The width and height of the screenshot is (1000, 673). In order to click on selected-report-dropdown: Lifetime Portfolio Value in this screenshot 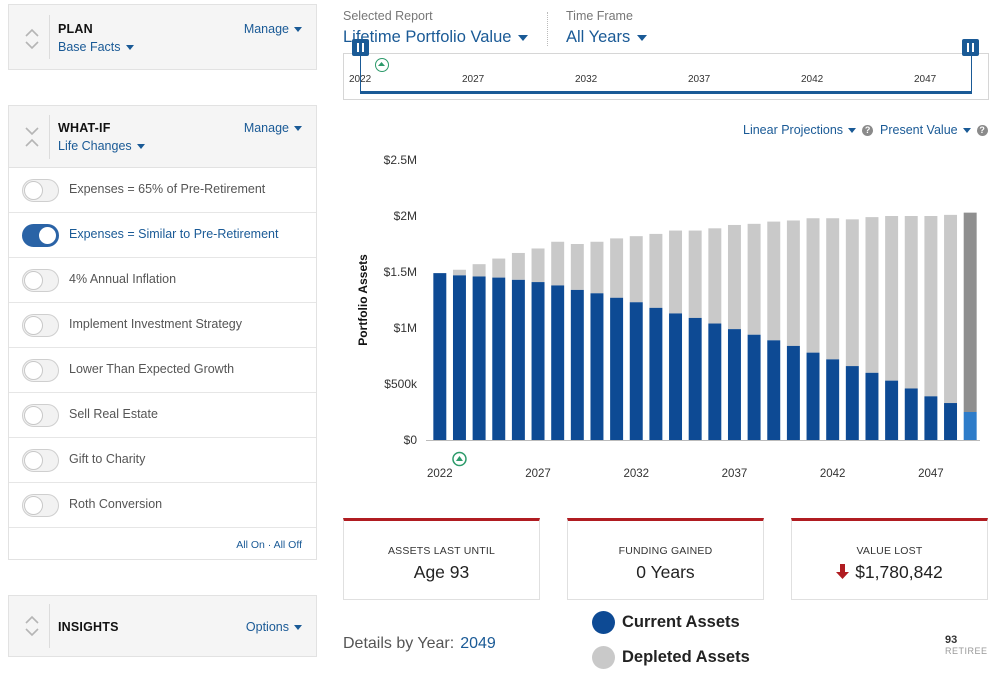, I will do `click(436, 37)`.